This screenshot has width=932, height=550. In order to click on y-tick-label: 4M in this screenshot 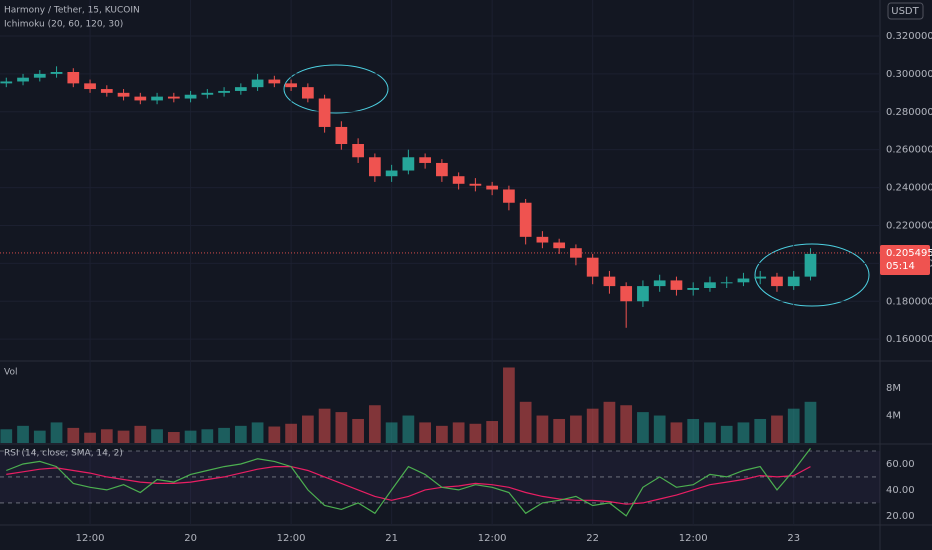, I will do `click(893, 416)`.